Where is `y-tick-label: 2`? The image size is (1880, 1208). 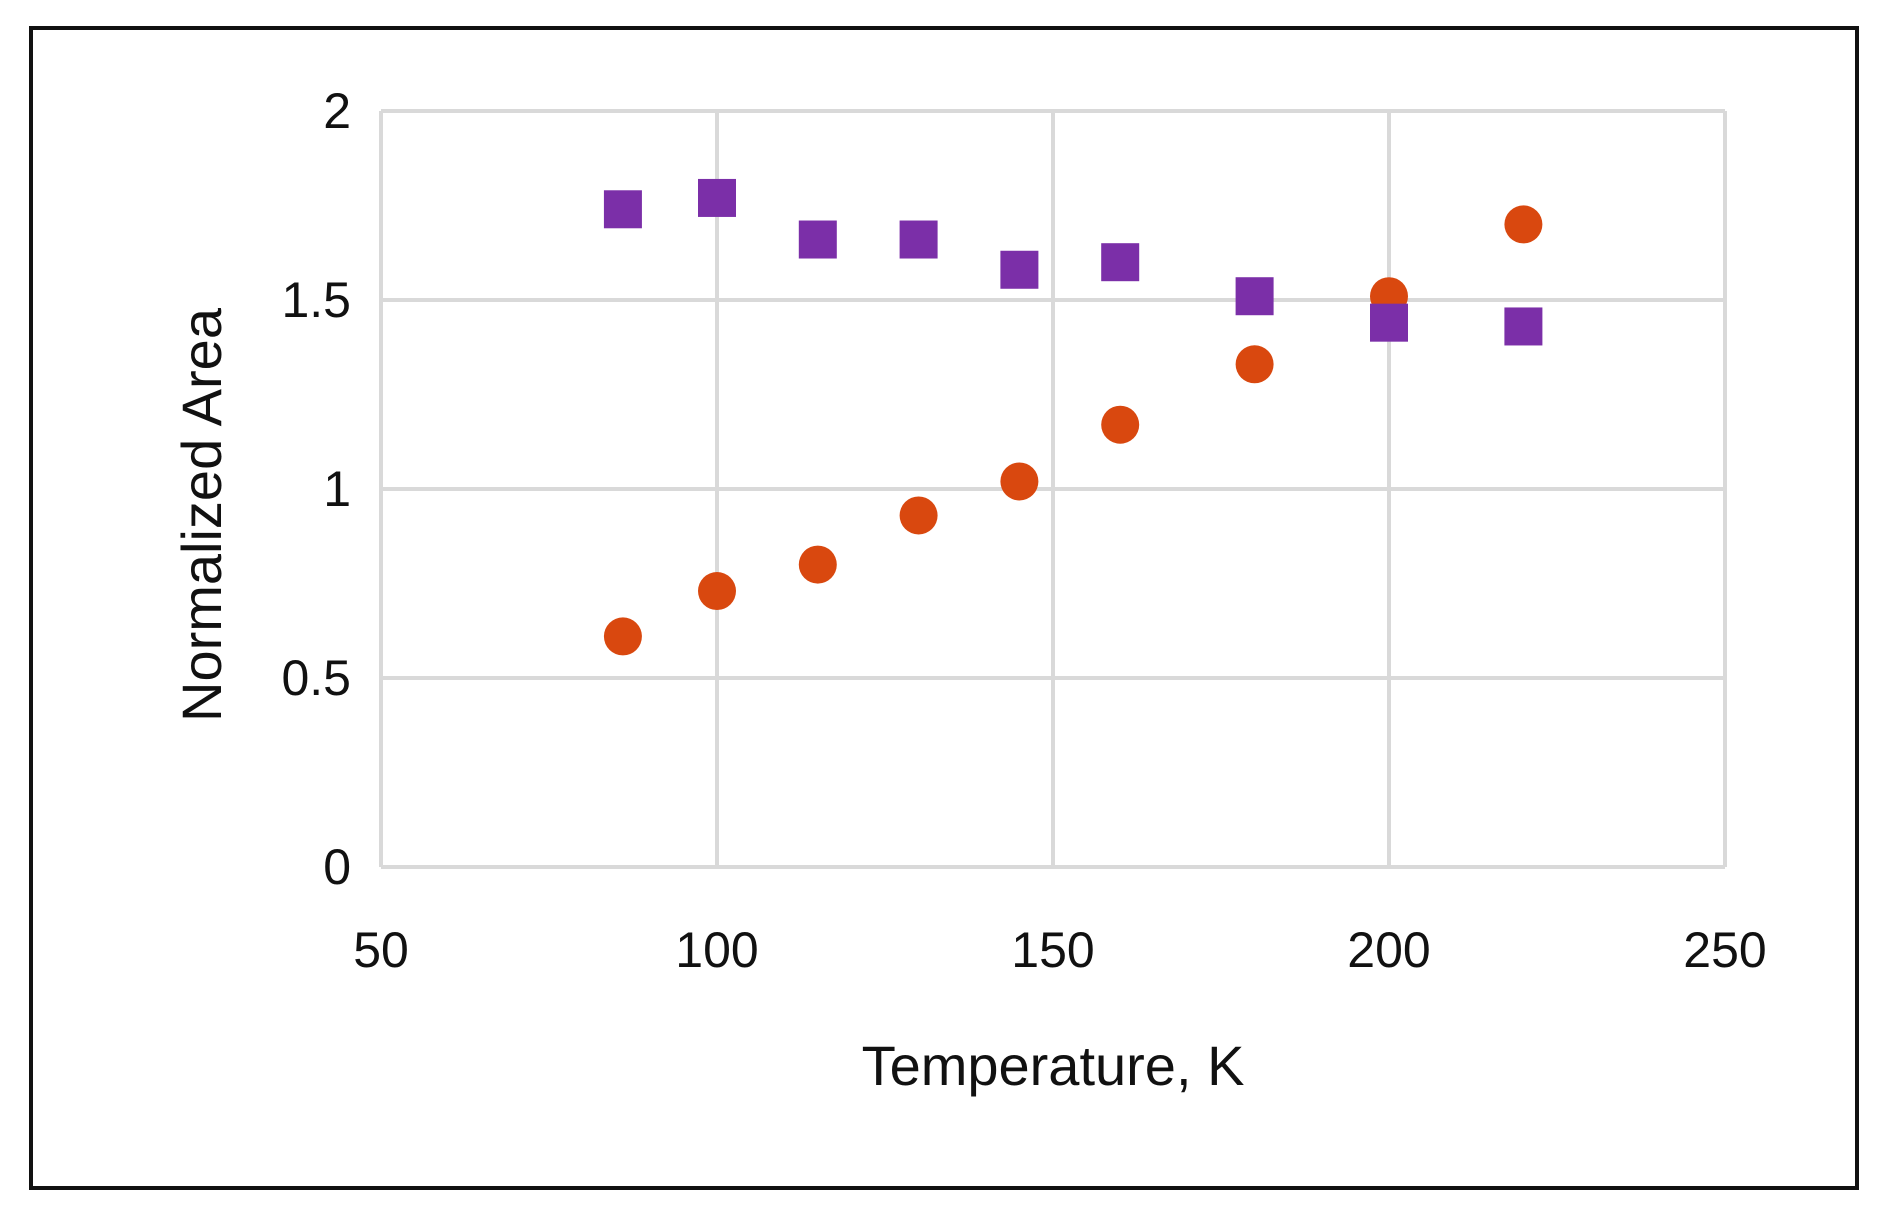 y-tick-label: 2 is located at coordinates (337, 111).